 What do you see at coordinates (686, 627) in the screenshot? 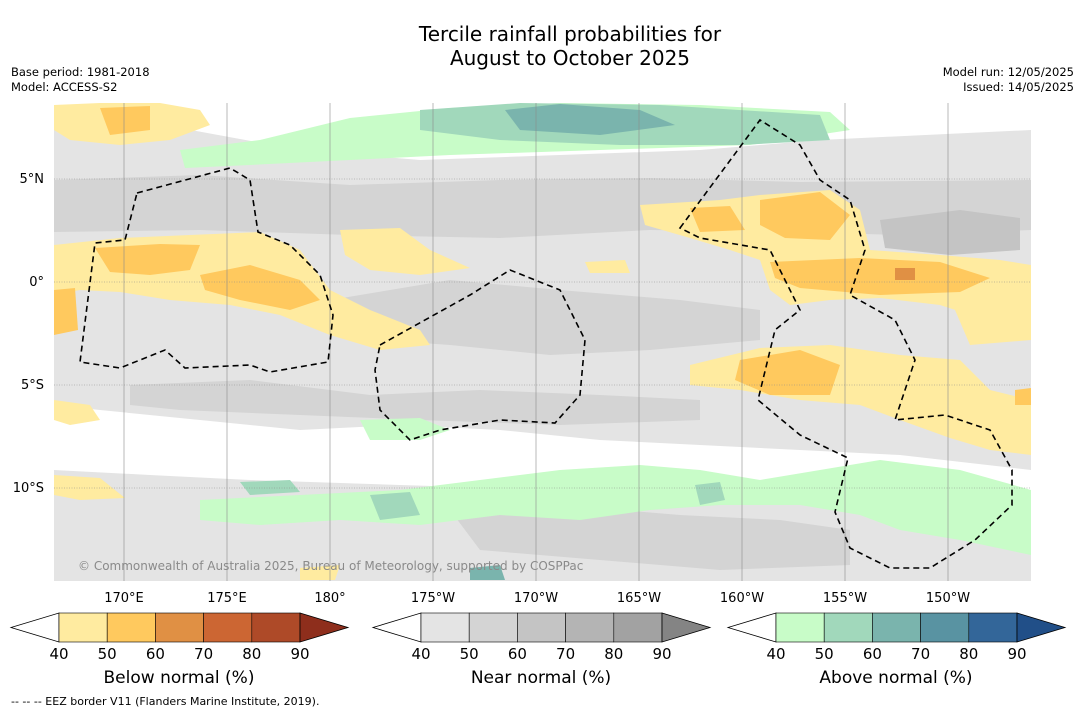
I see `colorbar-near-high-extend` at bounding box center [686, 627].